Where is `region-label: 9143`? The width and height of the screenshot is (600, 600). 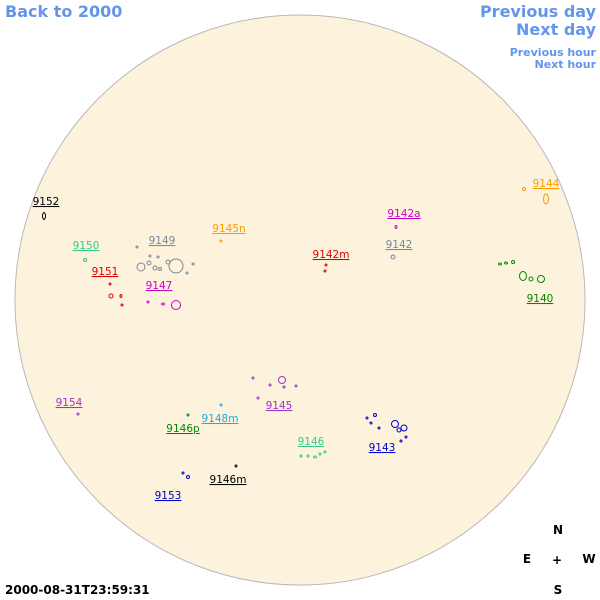 region-label: 9143 is located at coordinates (382, 448).